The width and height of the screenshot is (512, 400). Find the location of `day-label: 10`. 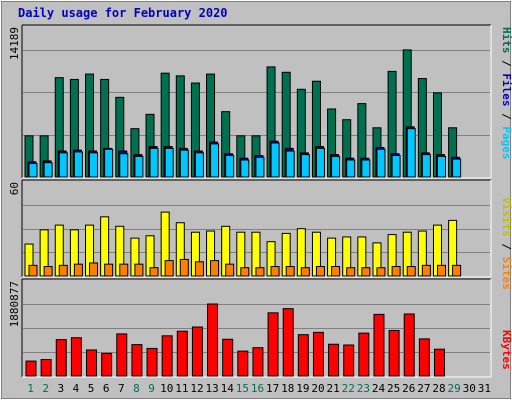

day-label: 10 is located at coordinates (166, 388).